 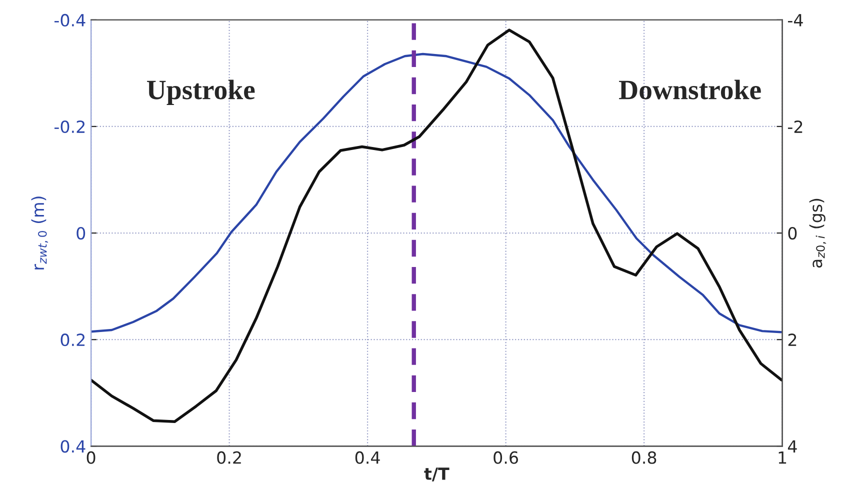 I want to click on x-tick-label: 0.4, so click(x=367, y=457).